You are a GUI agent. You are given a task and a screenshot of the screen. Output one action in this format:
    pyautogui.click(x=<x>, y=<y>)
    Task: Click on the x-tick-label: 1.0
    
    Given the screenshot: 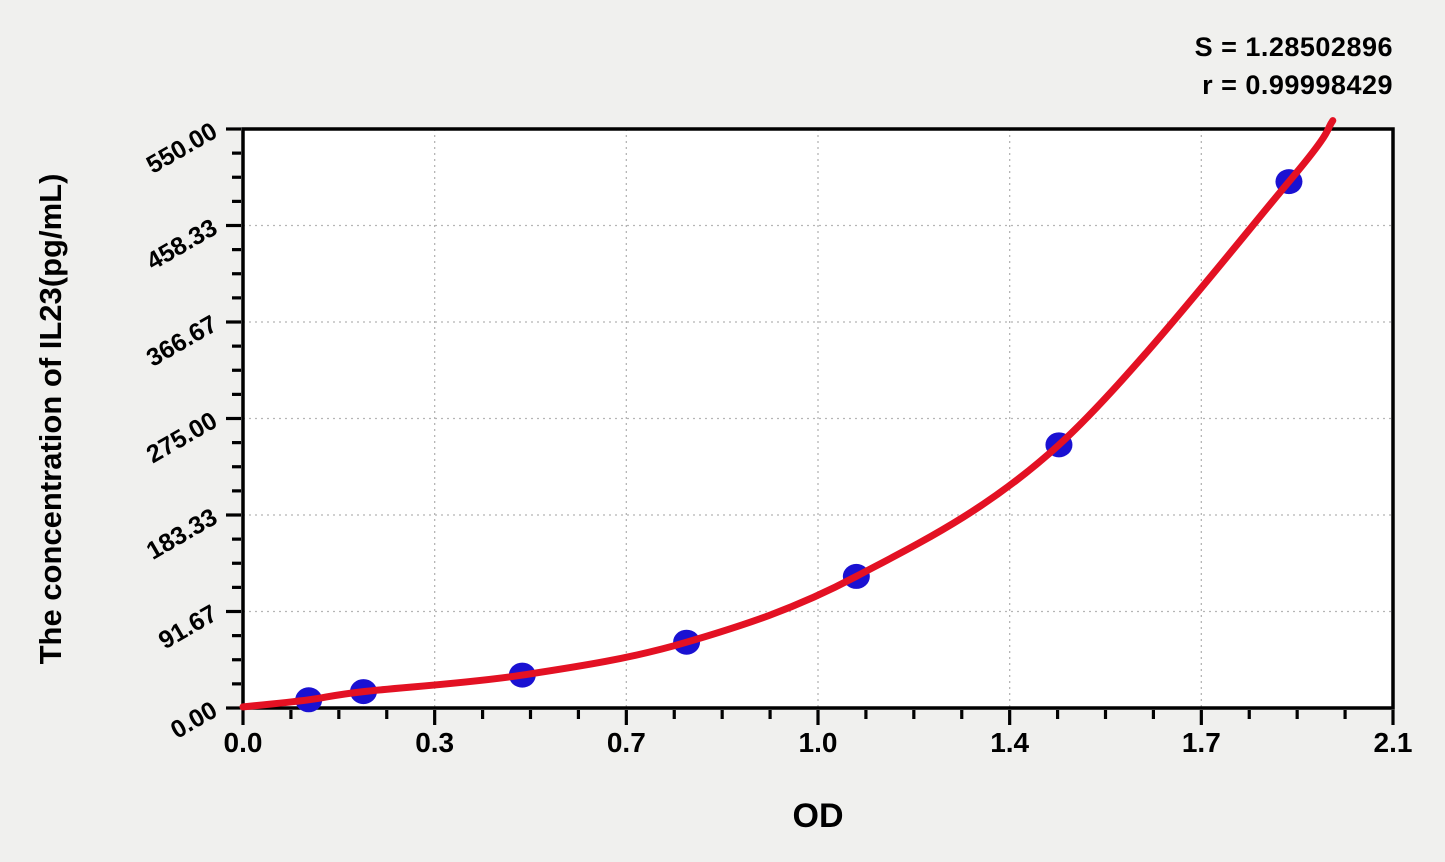 What is the action you would take?
    pyautogui.click(x=818, y=742)
    